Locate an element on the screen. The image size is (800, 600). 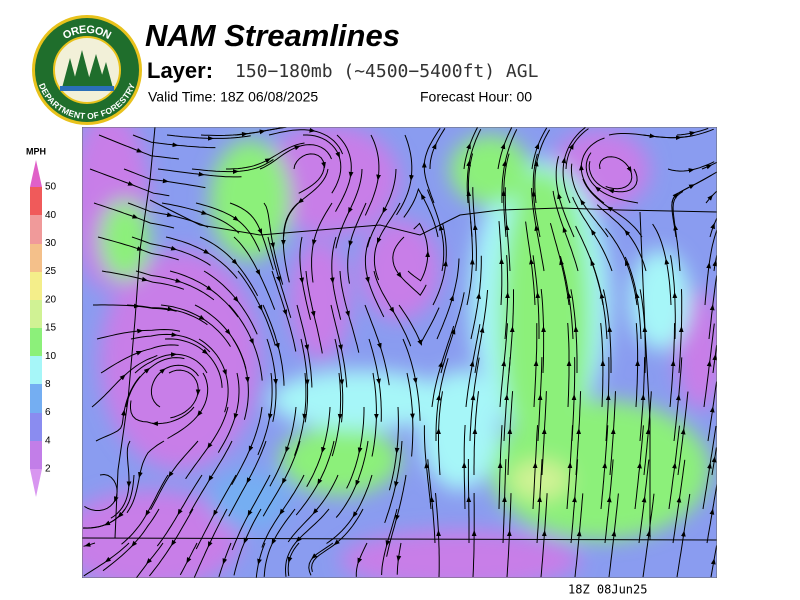
logo-water is located at coordinates (87, 88).